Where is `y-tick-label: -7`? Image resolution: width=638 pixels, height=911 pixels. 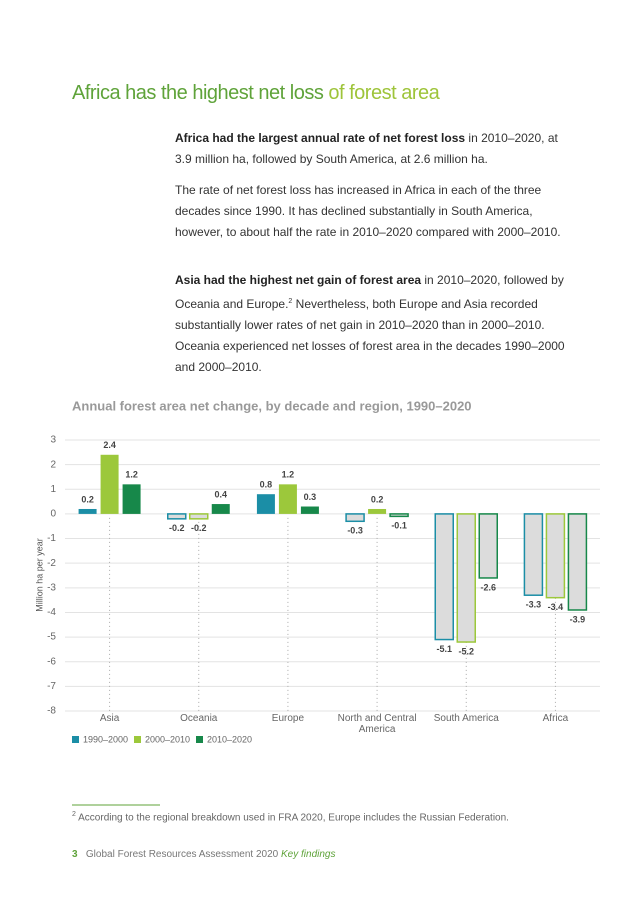 y-tick-label: -7 is located at coordinates (51, 686).